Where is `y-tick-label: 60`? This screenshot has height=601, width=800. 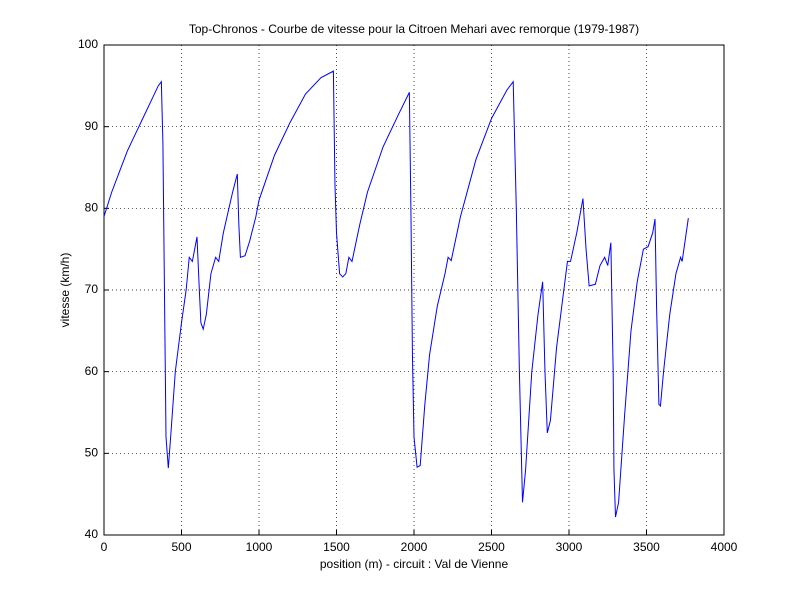 y-tick-label: 60 is located at coordinates (92, 371).